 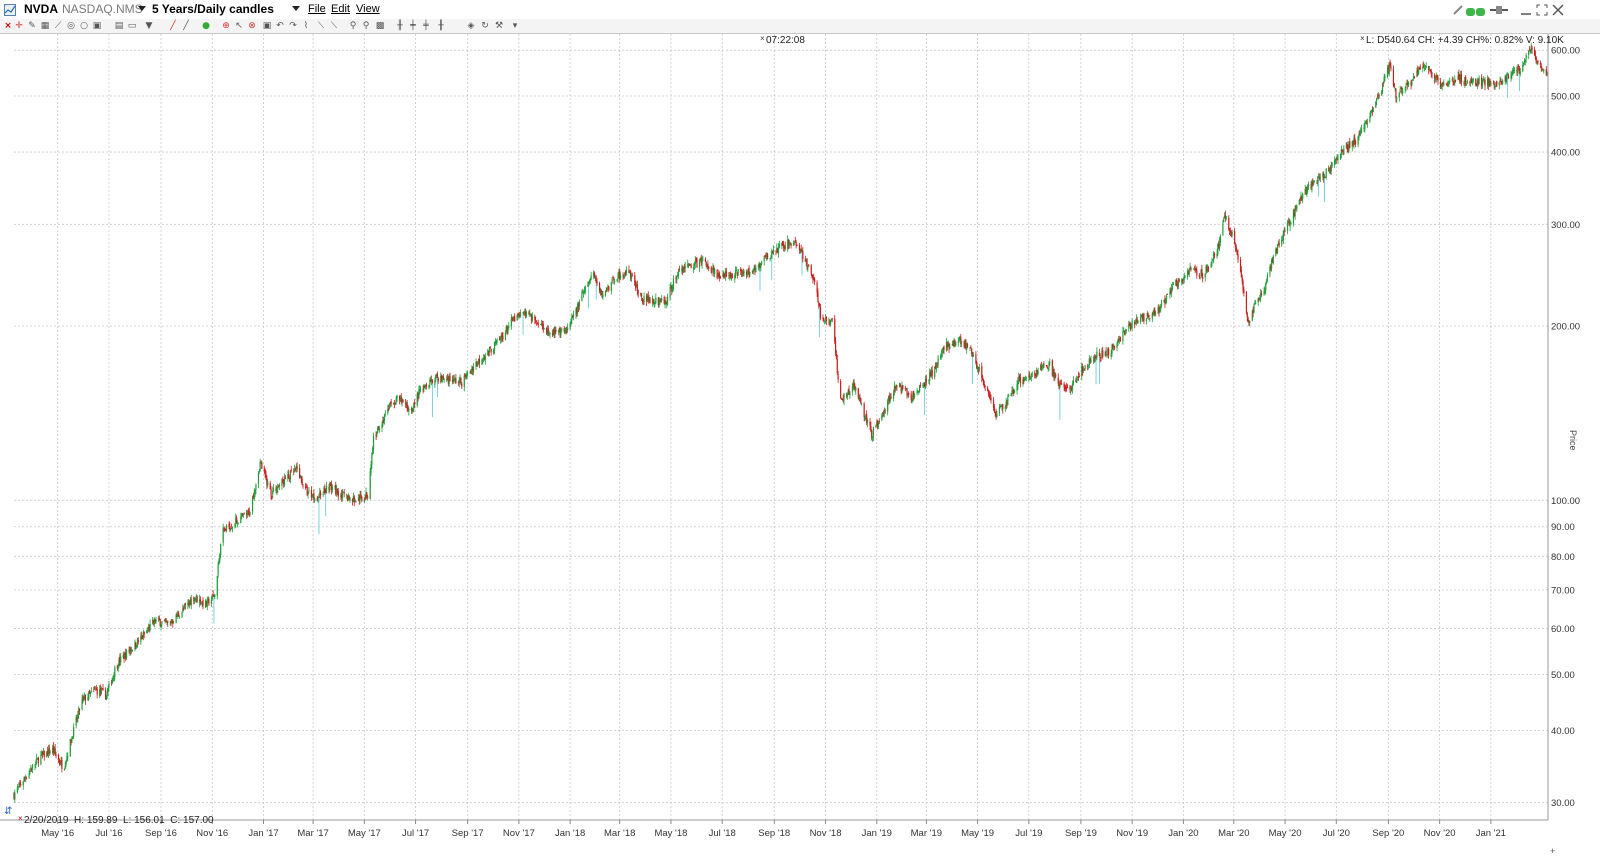 I want to click on line-icon: ⟋, so click(x=58, y=26).